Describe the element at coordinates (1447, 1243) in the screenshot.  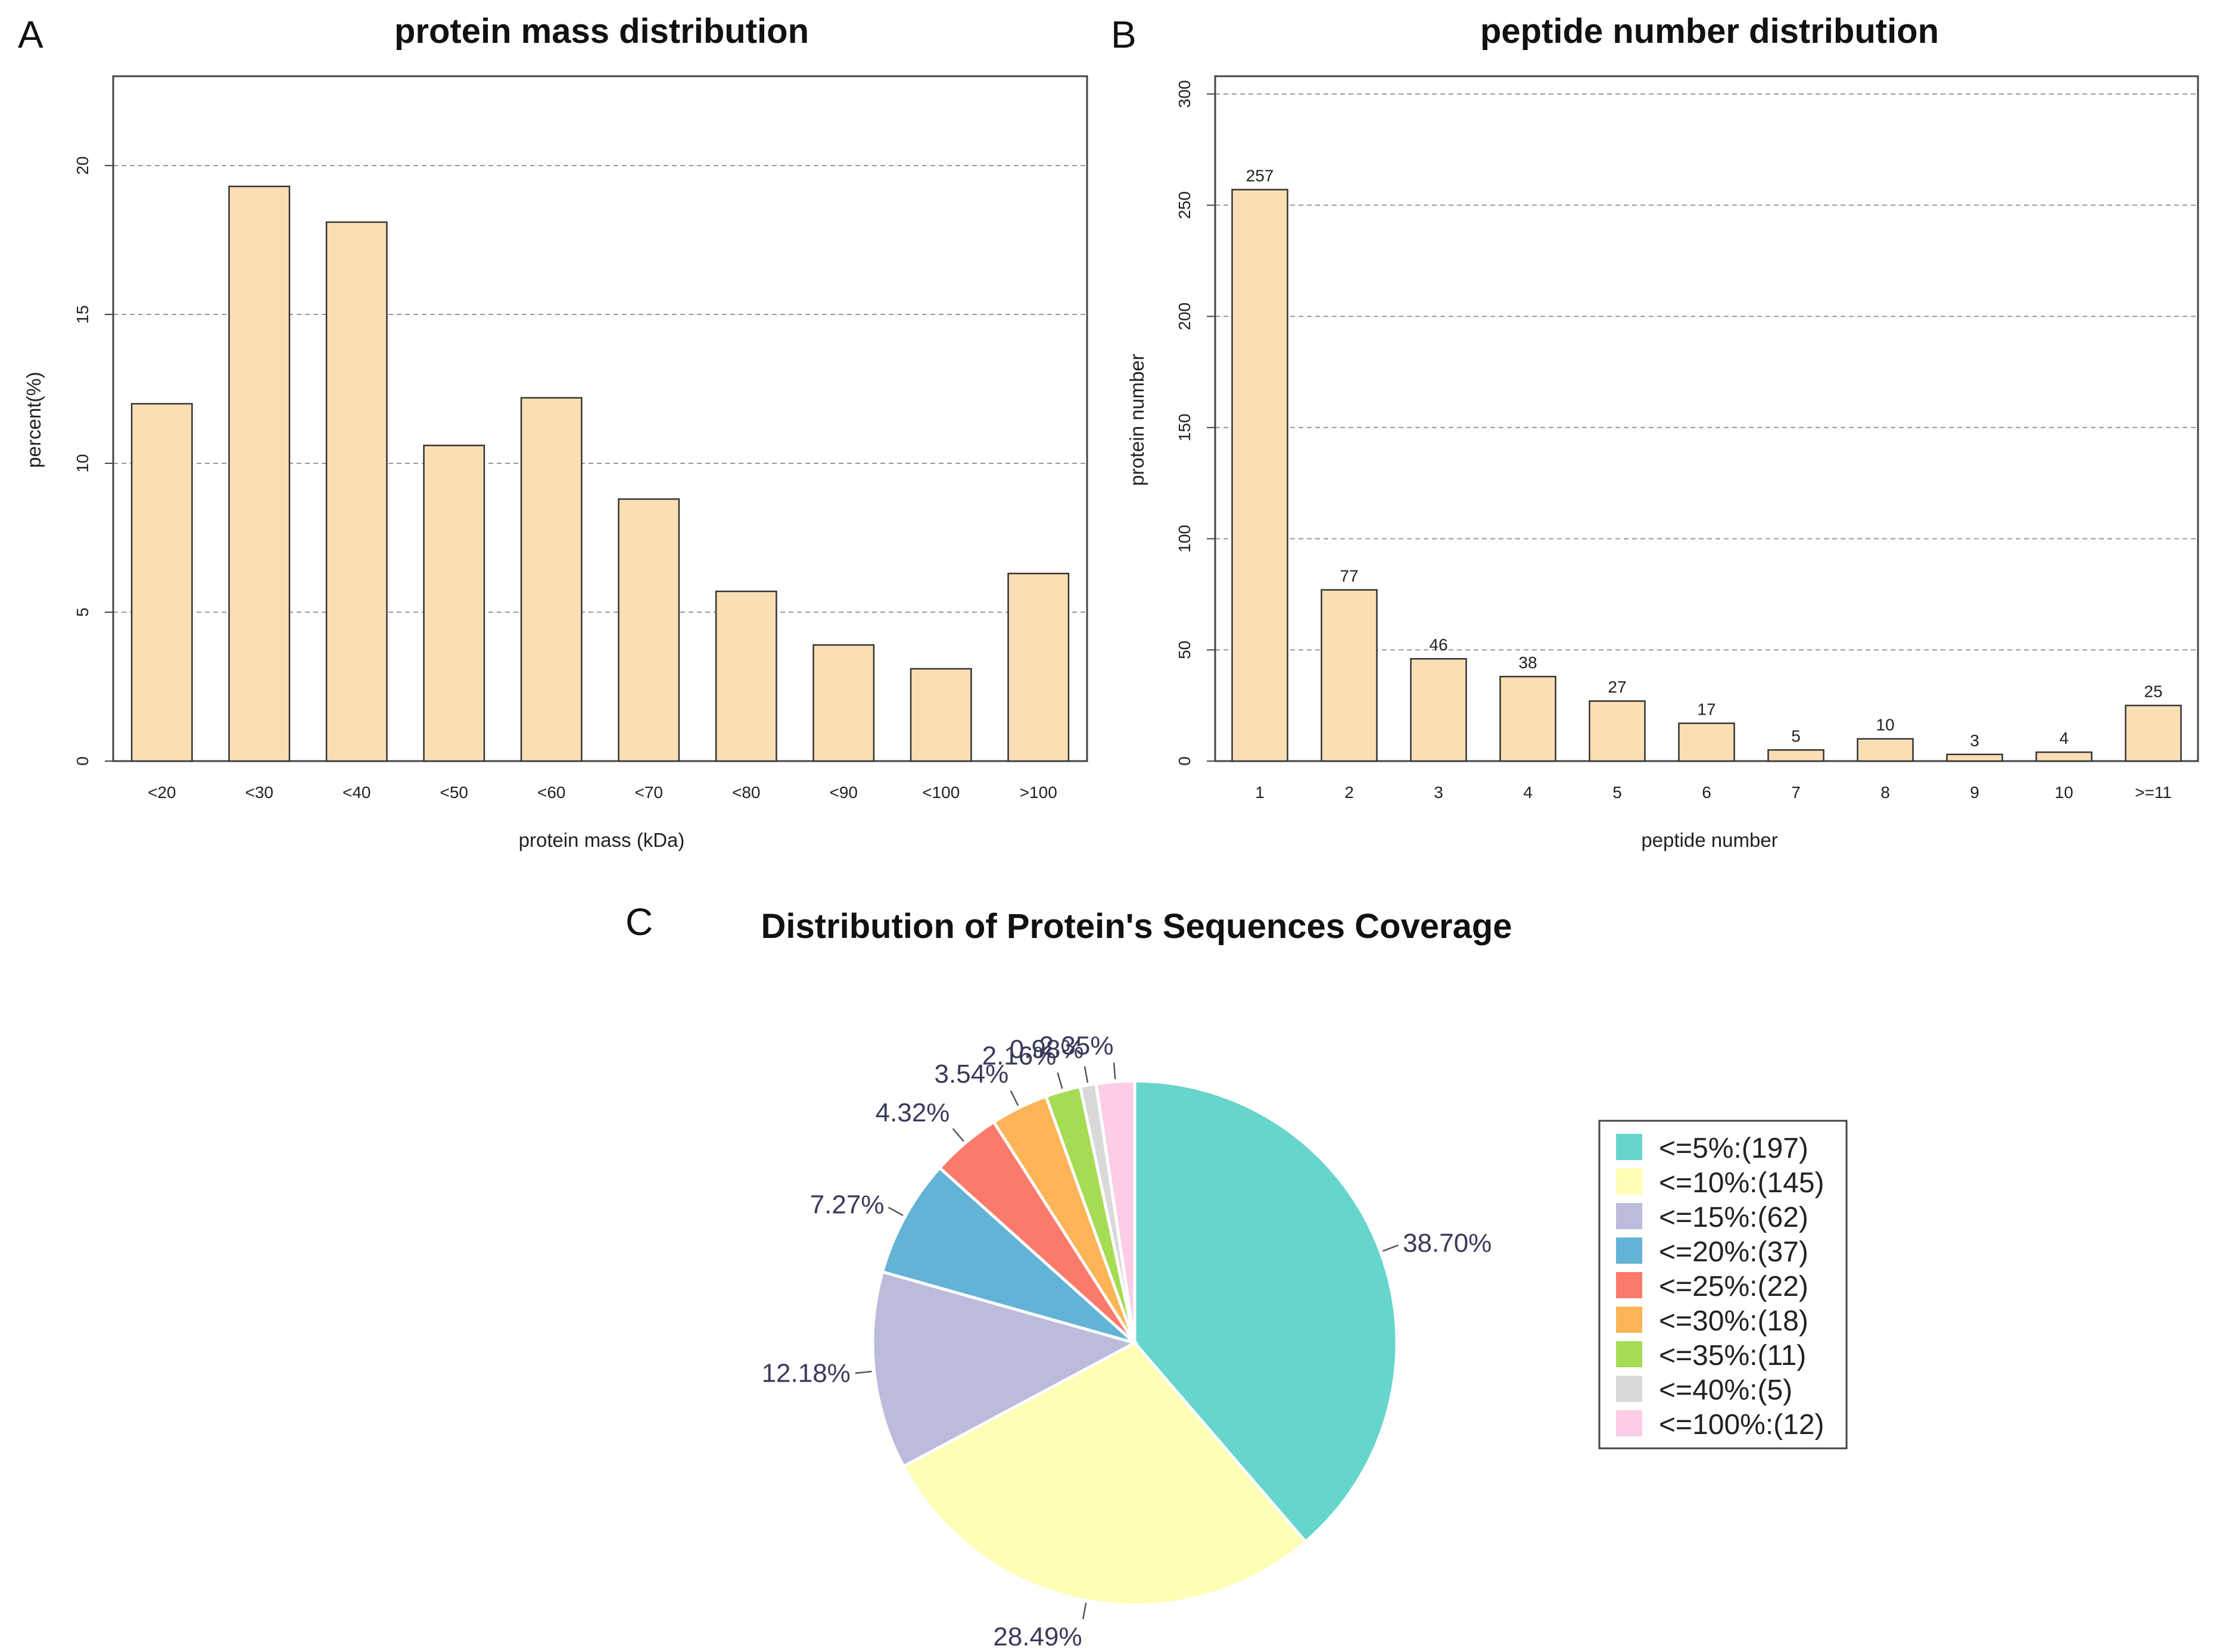
I see `pie-slice-label: 38.70%` at that location.